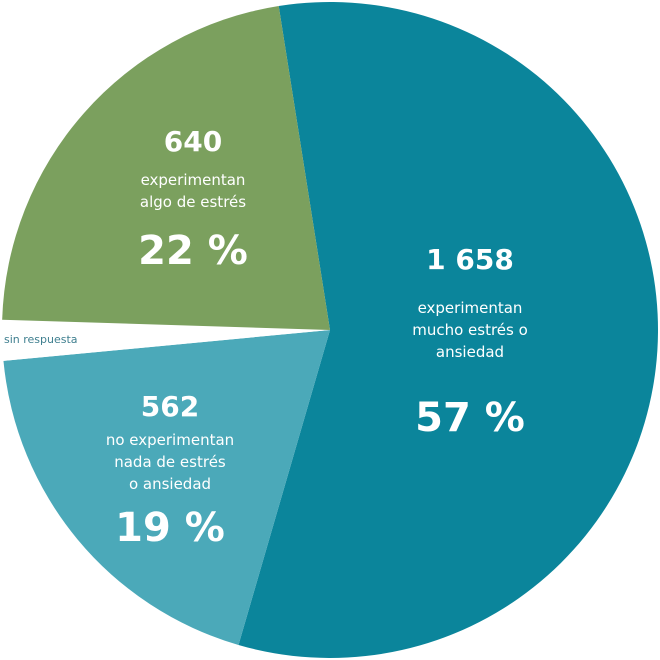  I want to click on slice-description: no experimentan nada de estrés o ansiedad, so click(170, 462).